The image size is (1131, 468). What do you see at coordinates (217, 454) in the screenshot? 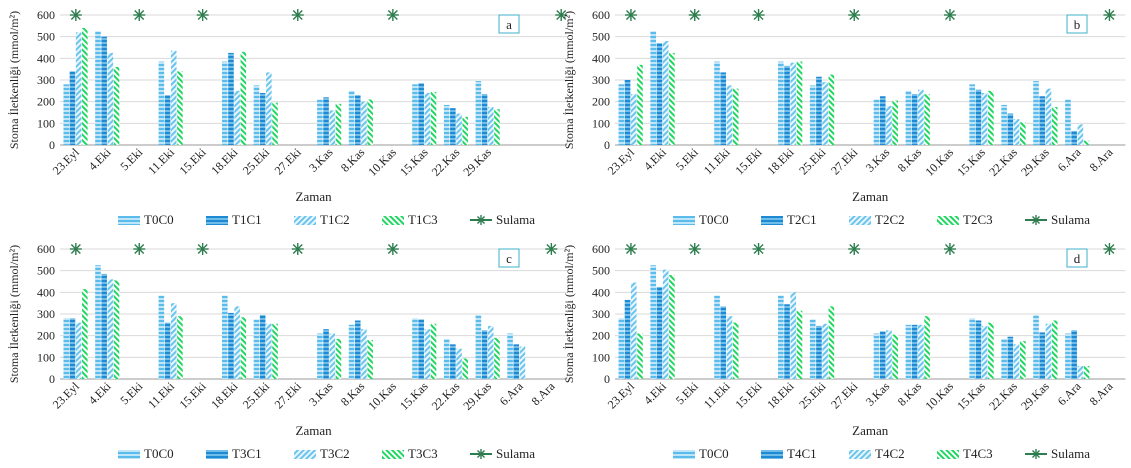
I see `legend-swatch-T3C1` at bounding box center [217, 454].